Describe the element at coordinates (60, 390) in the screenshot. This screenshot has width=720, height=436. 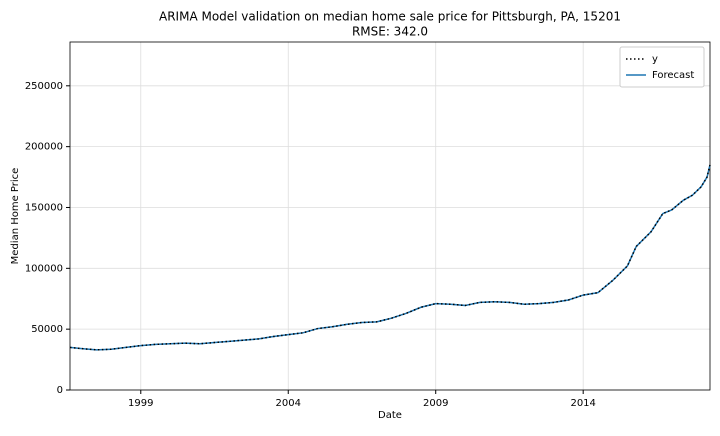
I see `y-tick-label: 0` at that location.